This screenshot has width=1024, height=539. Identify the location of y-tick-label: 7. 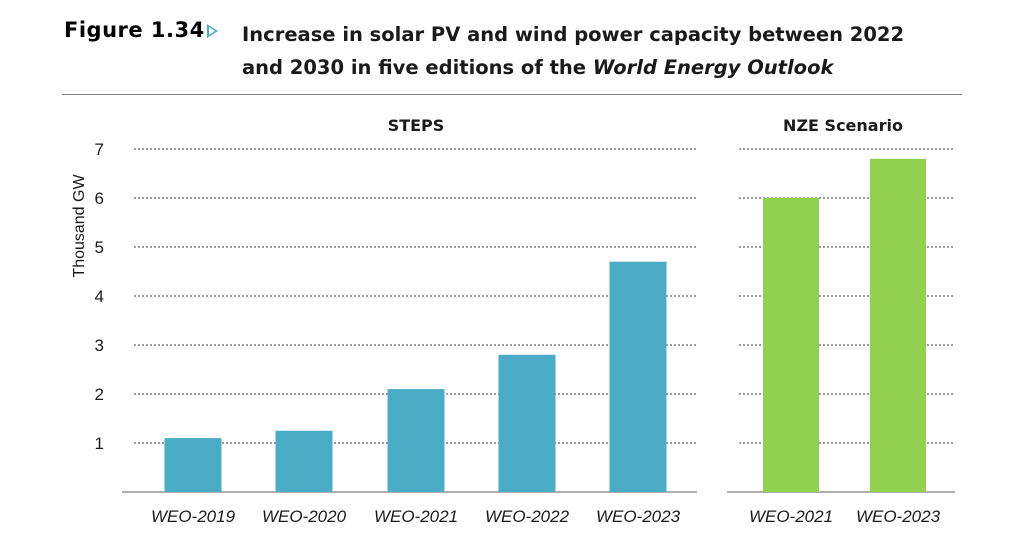
(99, 149).